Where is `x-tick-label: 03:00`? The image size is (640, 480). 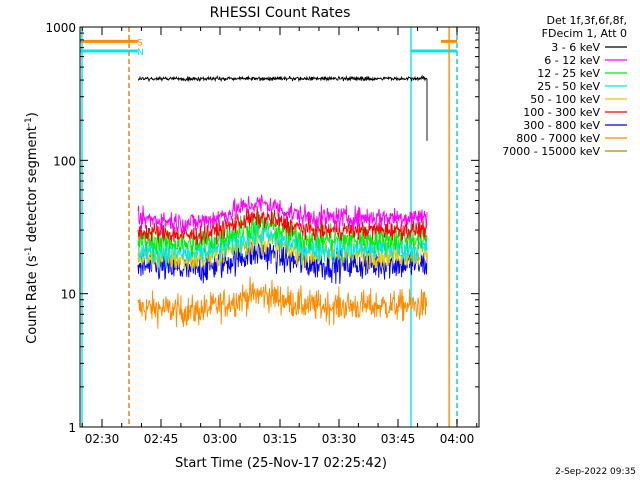 x-tick-label: 03:00 is located at coordinates (220, 439).